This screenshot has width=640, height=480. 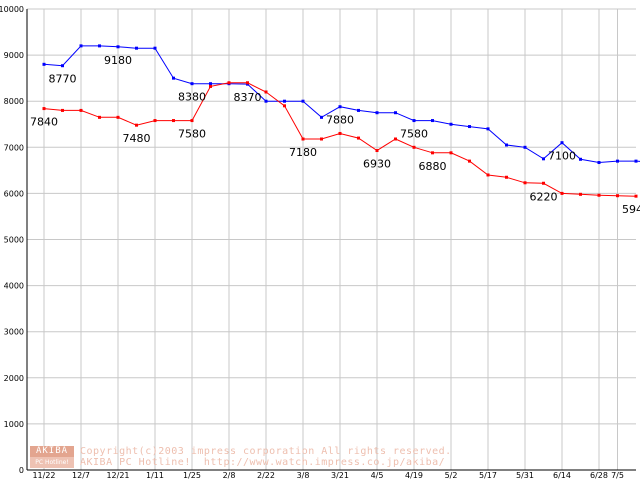 What do you see at coordinates (14, 55) in the screenshot?
I see `y-tick-label: 9000` at bounding box center [14, 55].